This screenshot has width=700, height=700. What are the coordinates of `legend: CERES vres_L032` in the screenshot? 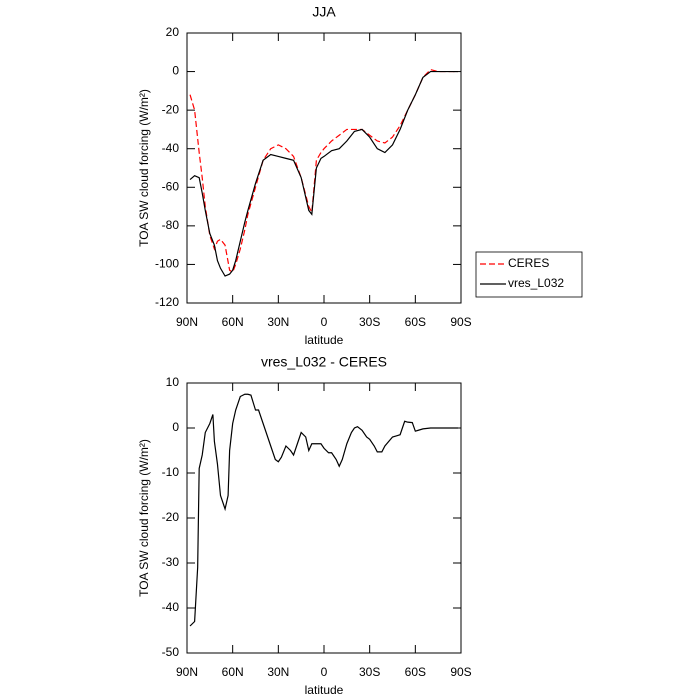 It's located at (529, 274).